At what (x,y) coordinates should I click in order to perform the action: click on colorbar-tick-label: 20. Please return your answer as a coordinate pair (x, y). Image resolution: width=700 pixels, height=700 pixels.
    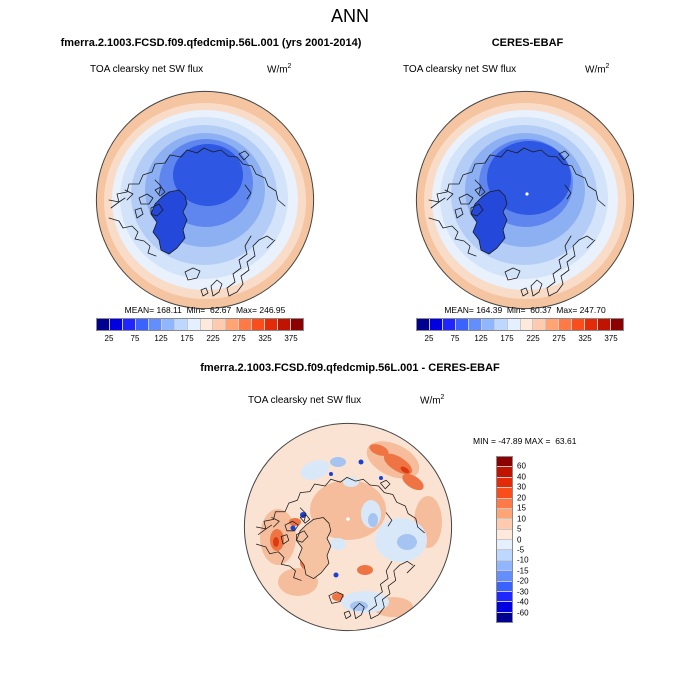
    Looking at the image, I should click on (521, 498).